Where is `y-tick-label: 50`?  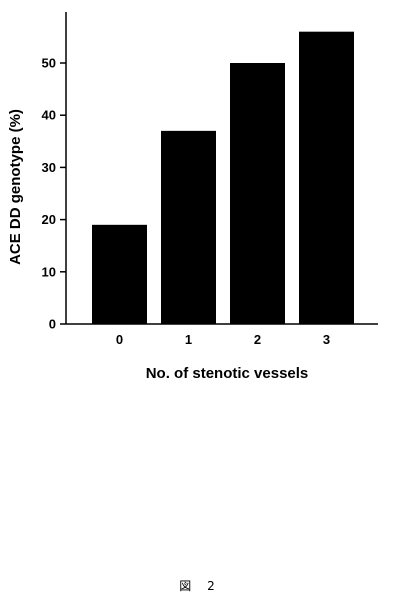 y-tick-label: 50 is located at coordinates (49, 63).